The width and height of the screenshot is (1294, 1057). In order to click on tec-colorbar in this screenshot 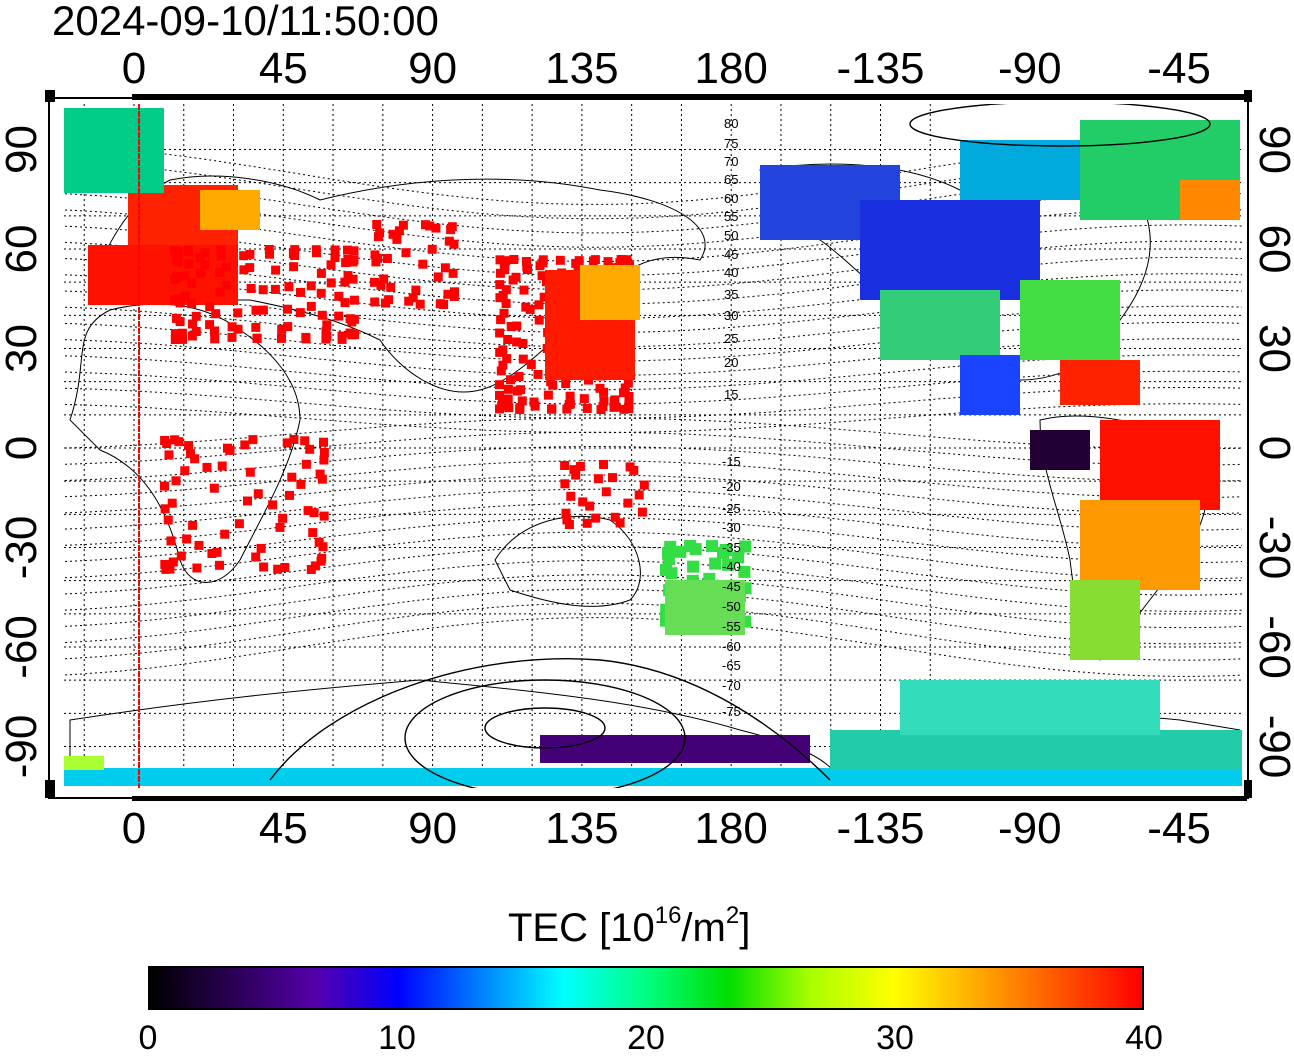, I will do `click(646, 988)`.